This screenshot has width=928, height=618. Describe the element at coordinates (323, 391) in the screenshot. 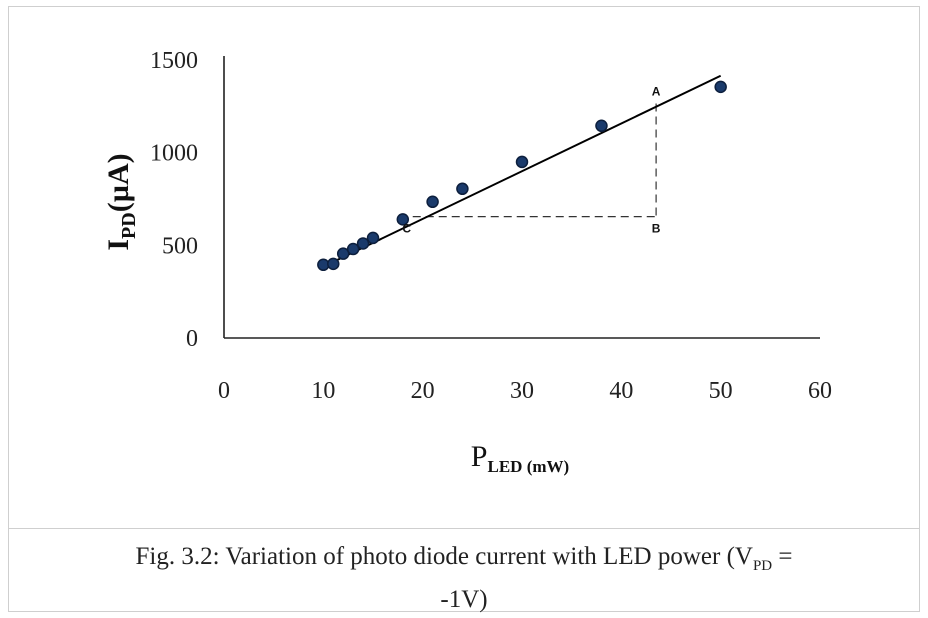

I see `x-tick-label: 10` at that location.